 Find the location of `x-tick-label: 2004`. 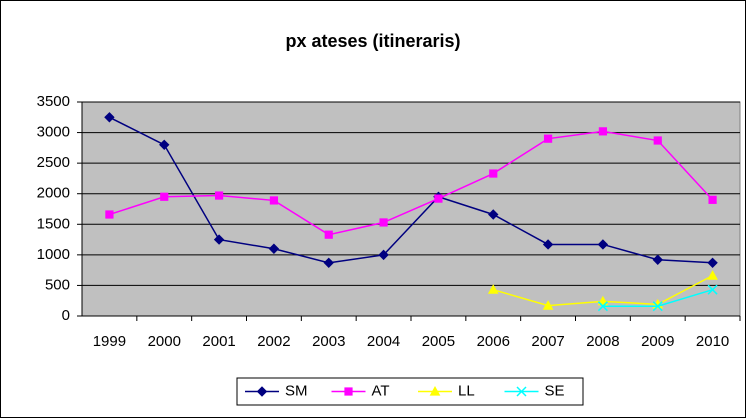

x-tick-label: 2004 is located at coordinates (383, 341).